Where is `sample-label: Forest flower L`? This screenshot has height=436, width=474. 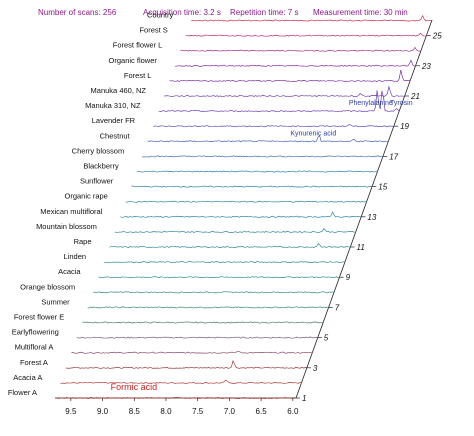 sample-label: Forest flower L is located at coordinates (138, 45).